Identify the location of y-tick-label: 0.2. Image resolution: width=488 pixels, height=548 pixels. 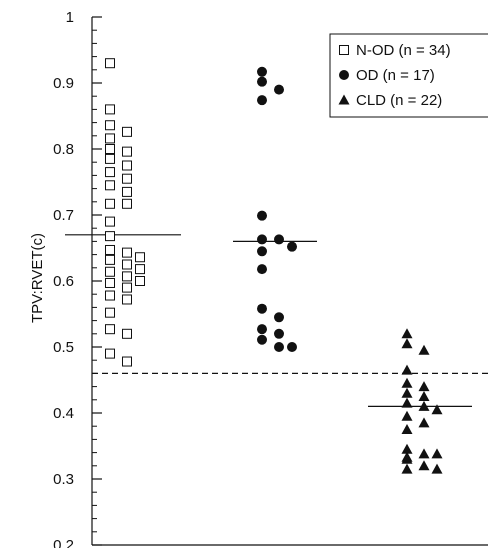
(63, 542).